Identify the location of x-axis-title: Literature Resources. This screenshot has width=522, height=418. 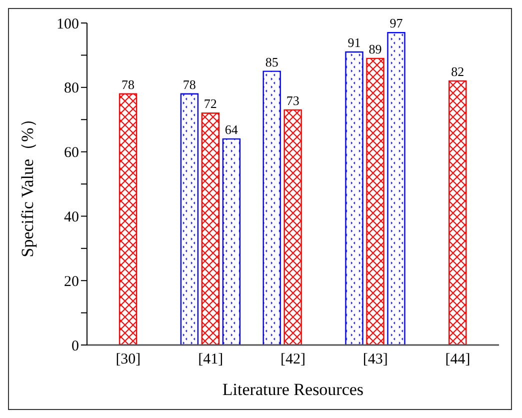
(293, 389).